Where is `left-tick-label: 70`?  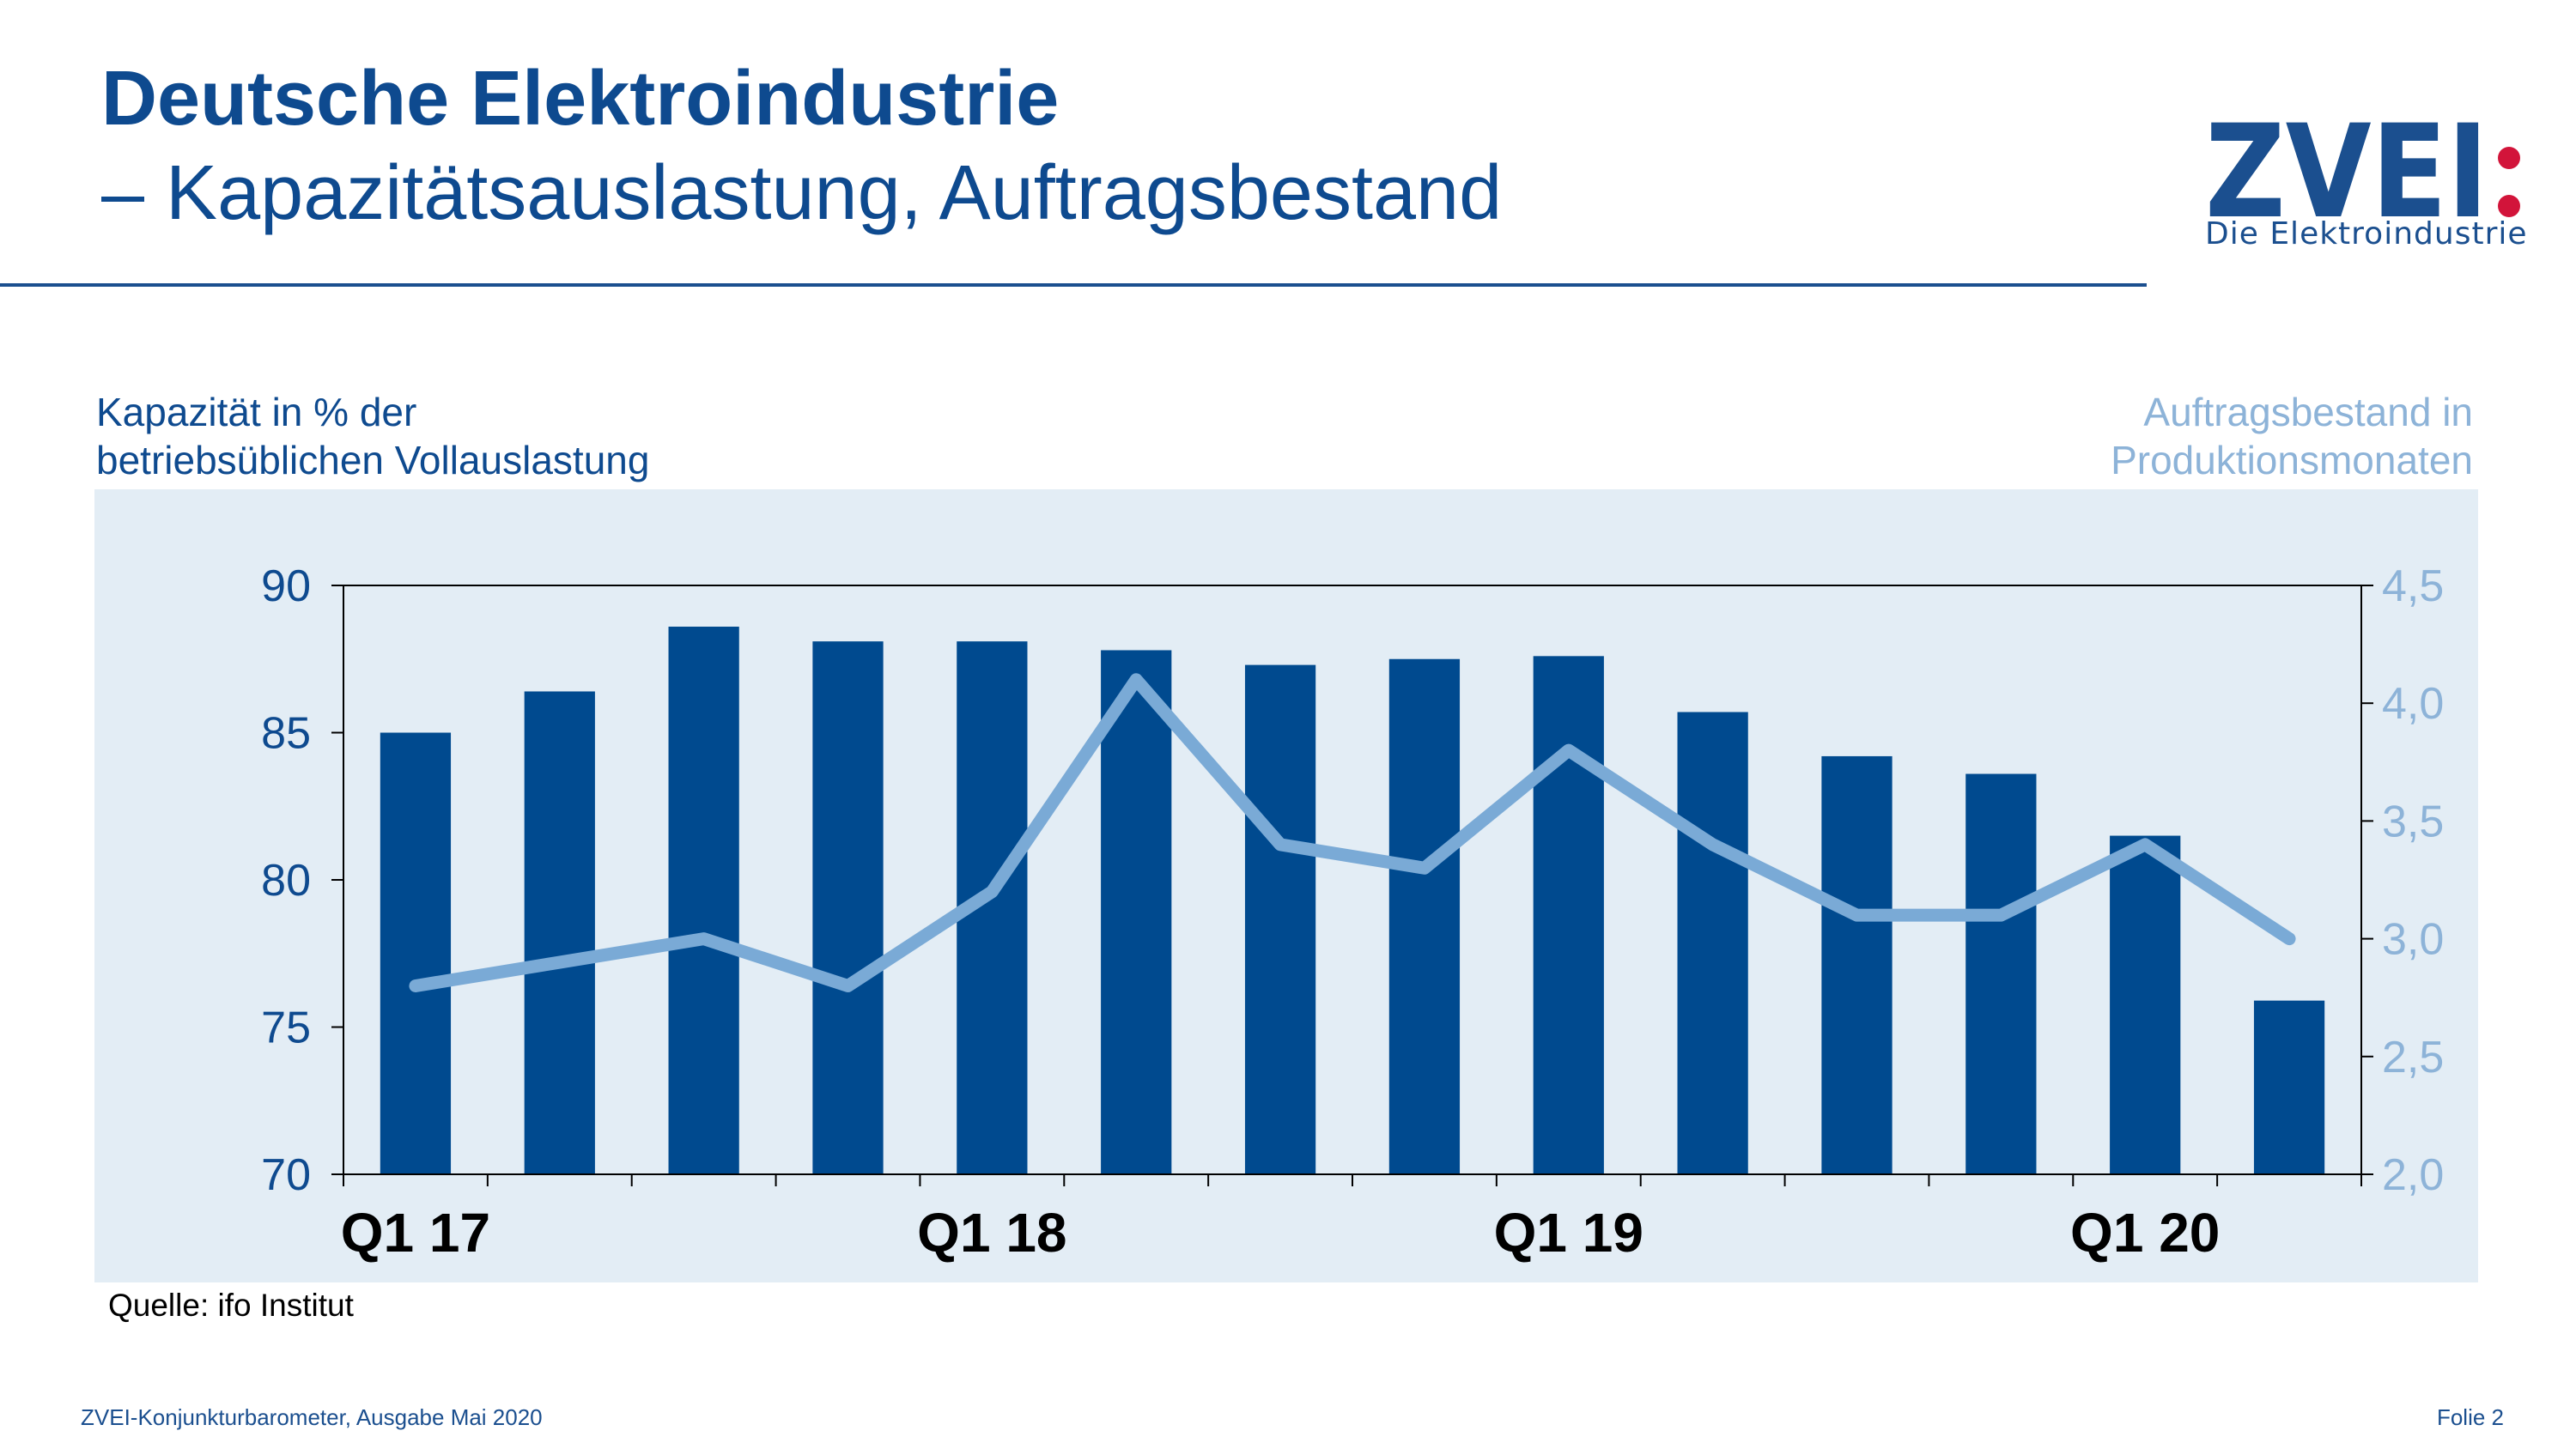 left-tick-label: 70 is located at coordinates (286, 1175).